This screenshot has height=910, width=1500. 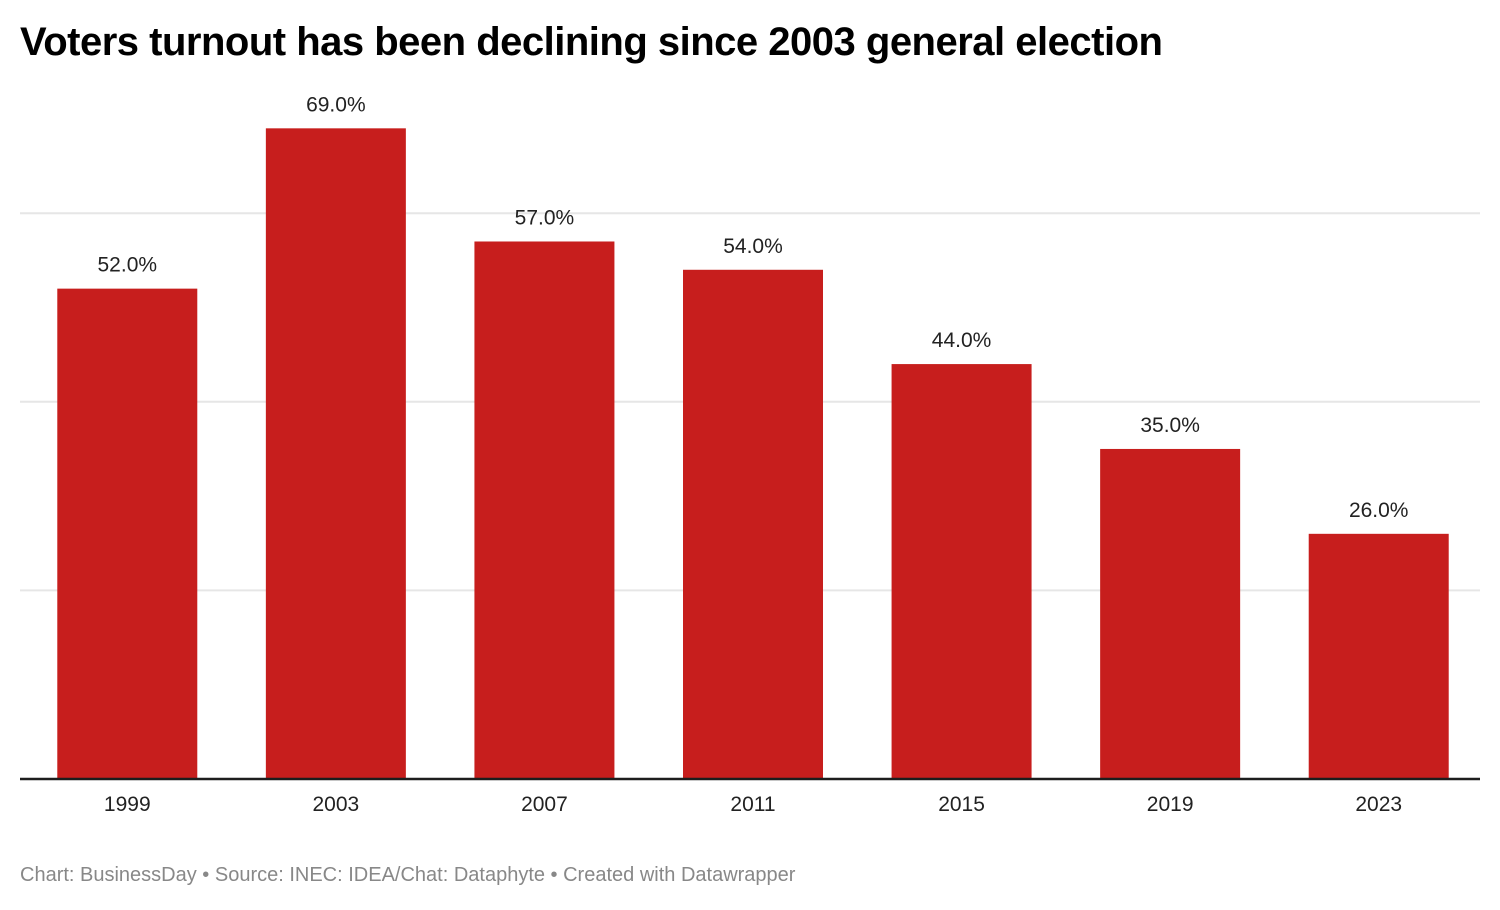 I want to click on x-tick-label-2011: 2011, so click(x=752, y=804).